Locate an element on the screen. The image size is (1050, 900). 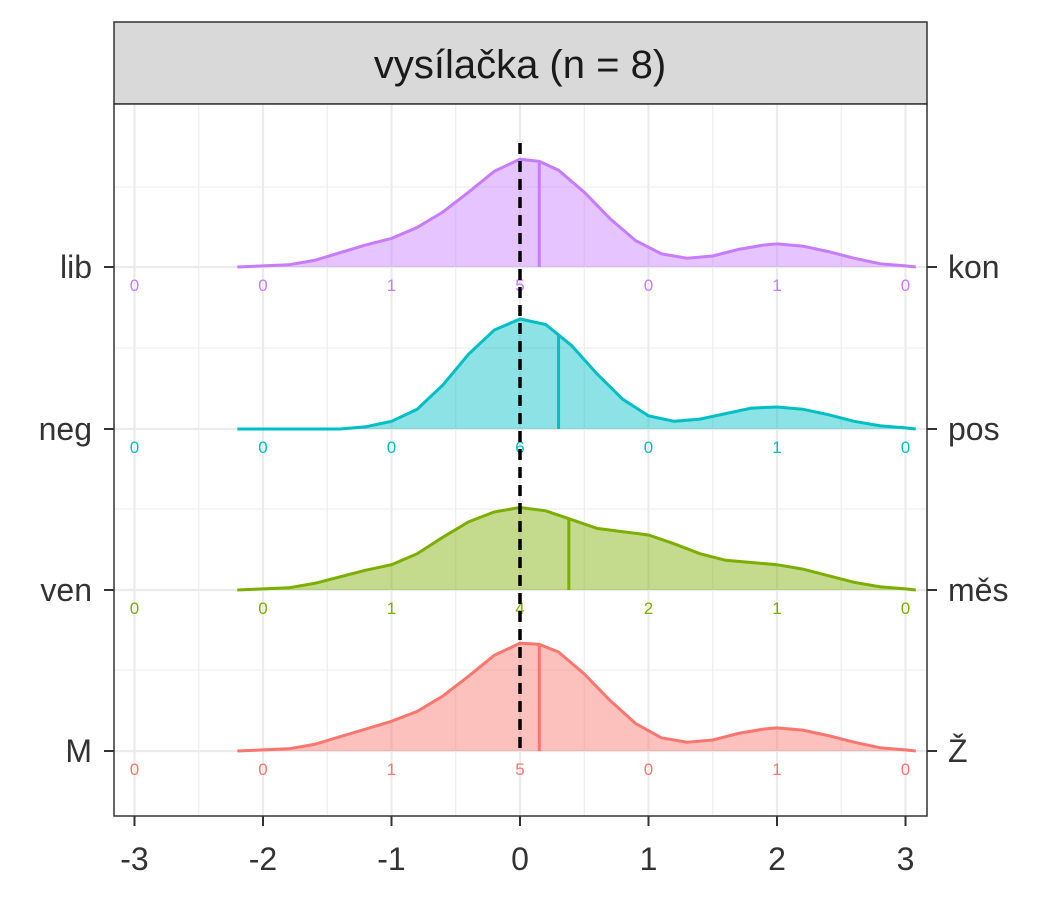
left-category-label: lib is located at coordinates (76, 267).